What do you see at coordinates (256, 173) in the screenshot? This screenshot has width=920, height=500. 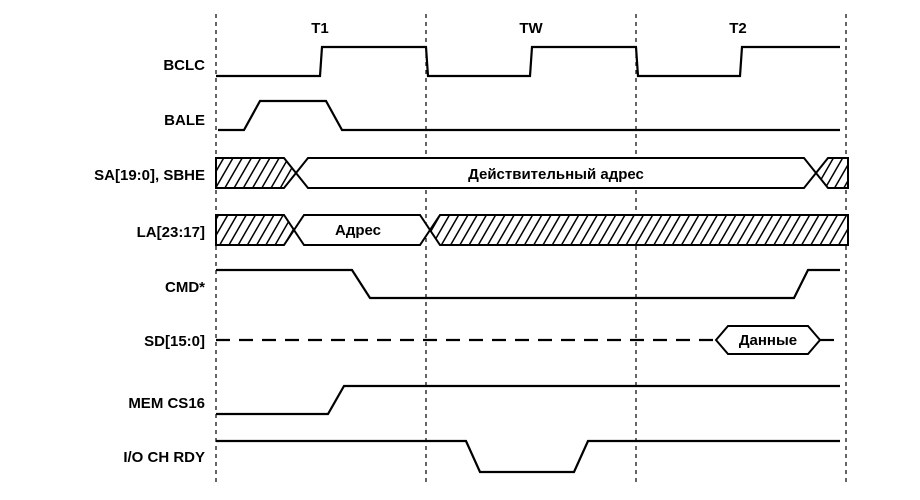 I see `sa-invalid-start` at bounding box center [256, 173].